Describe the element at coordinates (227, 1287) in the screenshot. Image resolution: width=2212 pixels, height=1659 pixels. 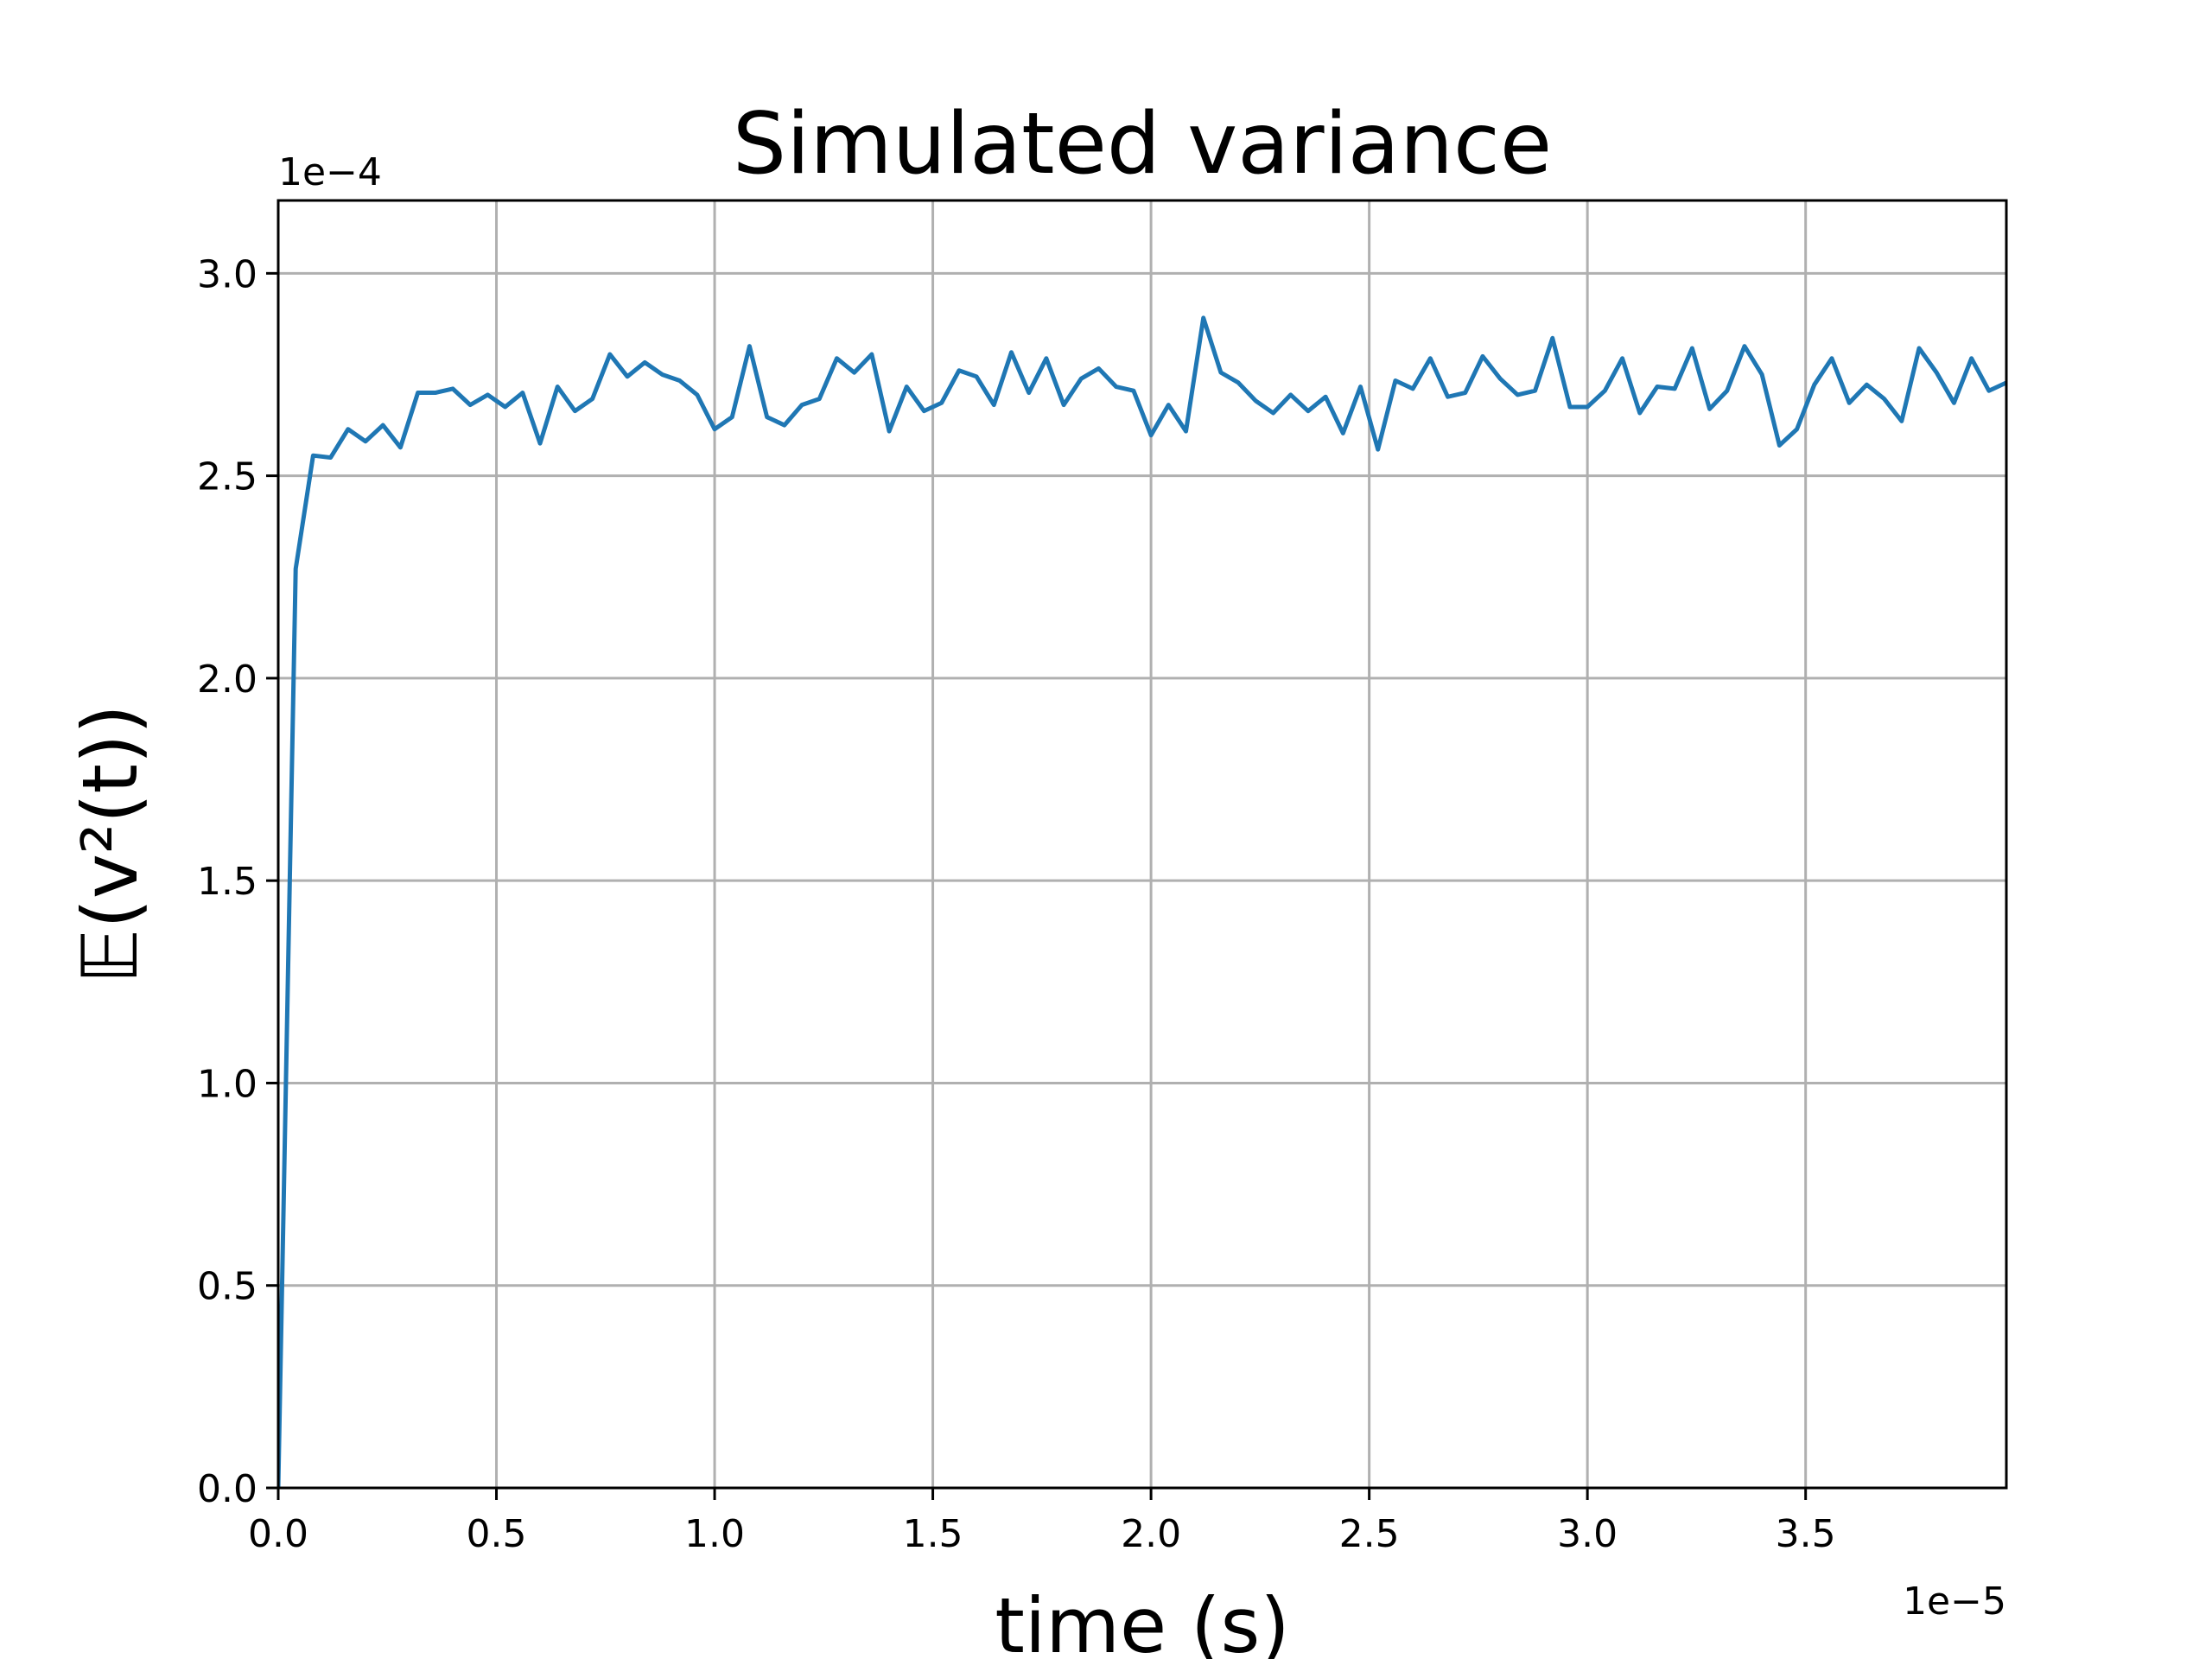
I see `y-tick-label: 0.5` at that location.